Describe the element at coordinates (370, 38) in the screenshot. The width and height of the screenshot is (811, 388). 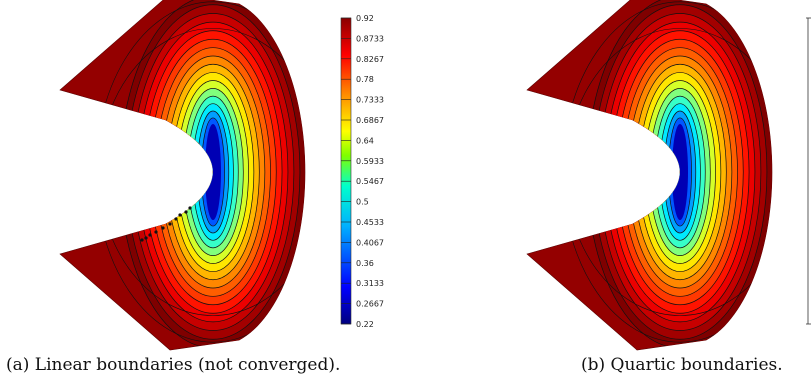
I see `colorbar-tick-label: 0.8733` at that location.